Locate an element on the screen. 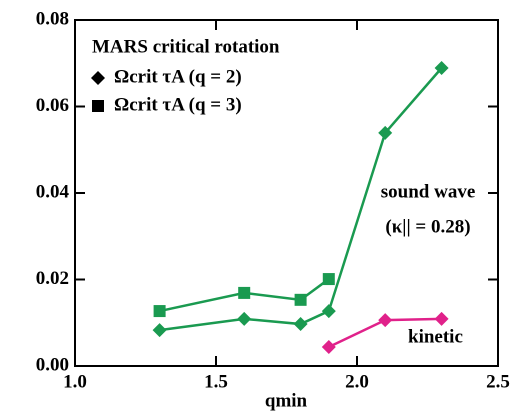  annotation: (κ|| = 0.28) is located at coordinates (427, 226).